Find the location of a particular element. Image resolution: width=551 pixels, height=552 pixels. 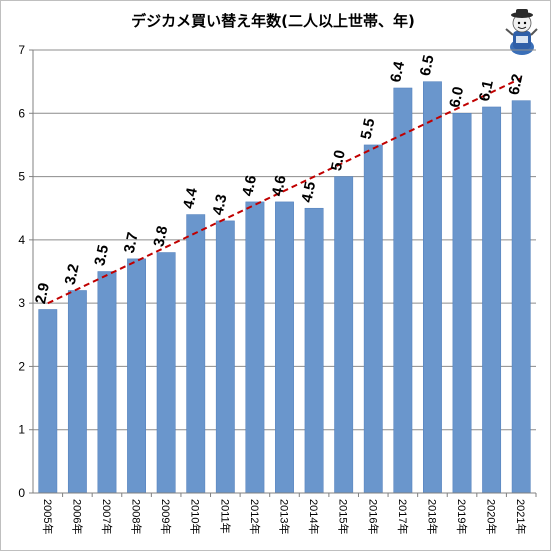

x-tick-label: 2014年 is located at coordinates (314, 516).